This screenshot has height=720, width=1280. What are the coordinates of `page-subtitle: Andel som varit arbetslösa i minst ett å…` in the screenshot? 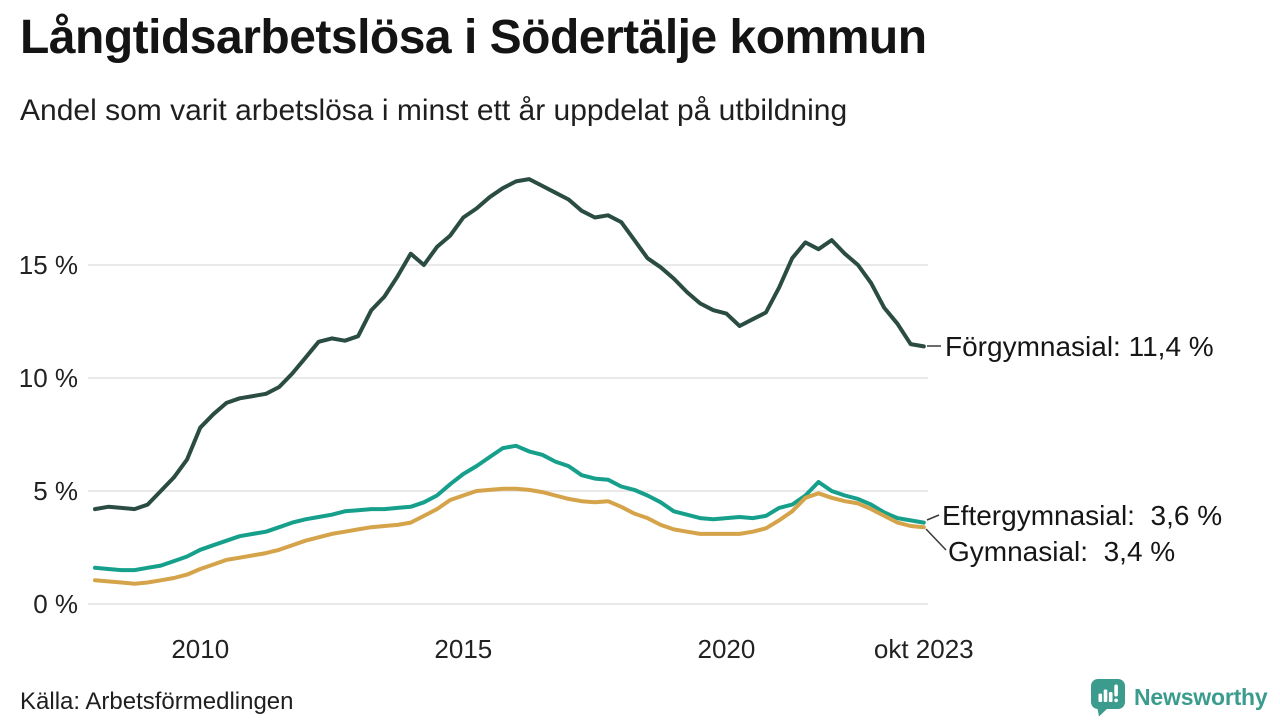 It's located at (434, 110).